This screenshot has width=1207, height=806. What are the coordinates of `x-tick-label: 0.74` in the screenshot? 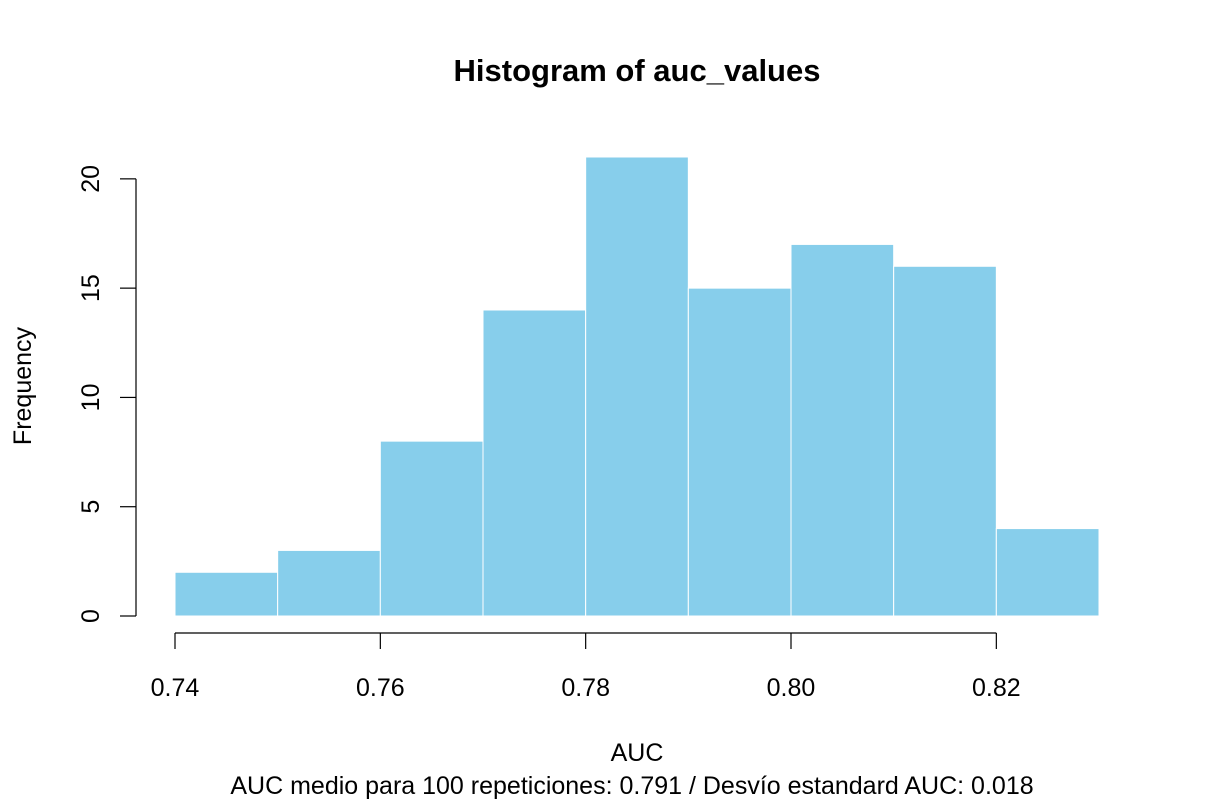 It's located at (175, 688).